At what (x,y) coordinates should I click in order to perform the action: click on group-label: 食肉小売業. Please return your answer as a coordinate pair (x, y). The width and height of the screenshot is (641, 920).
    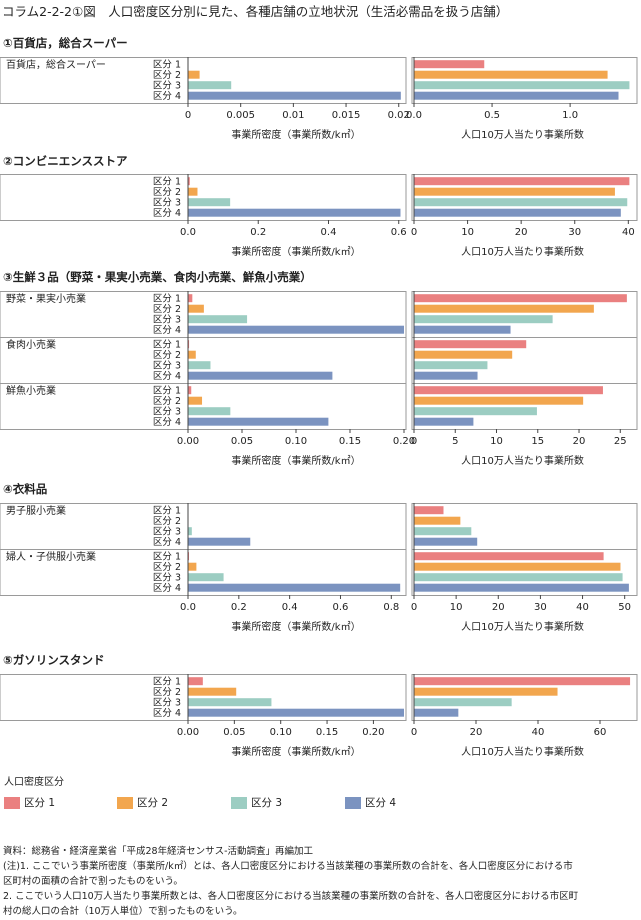
    Looking at the image, I should click on (31, 344).